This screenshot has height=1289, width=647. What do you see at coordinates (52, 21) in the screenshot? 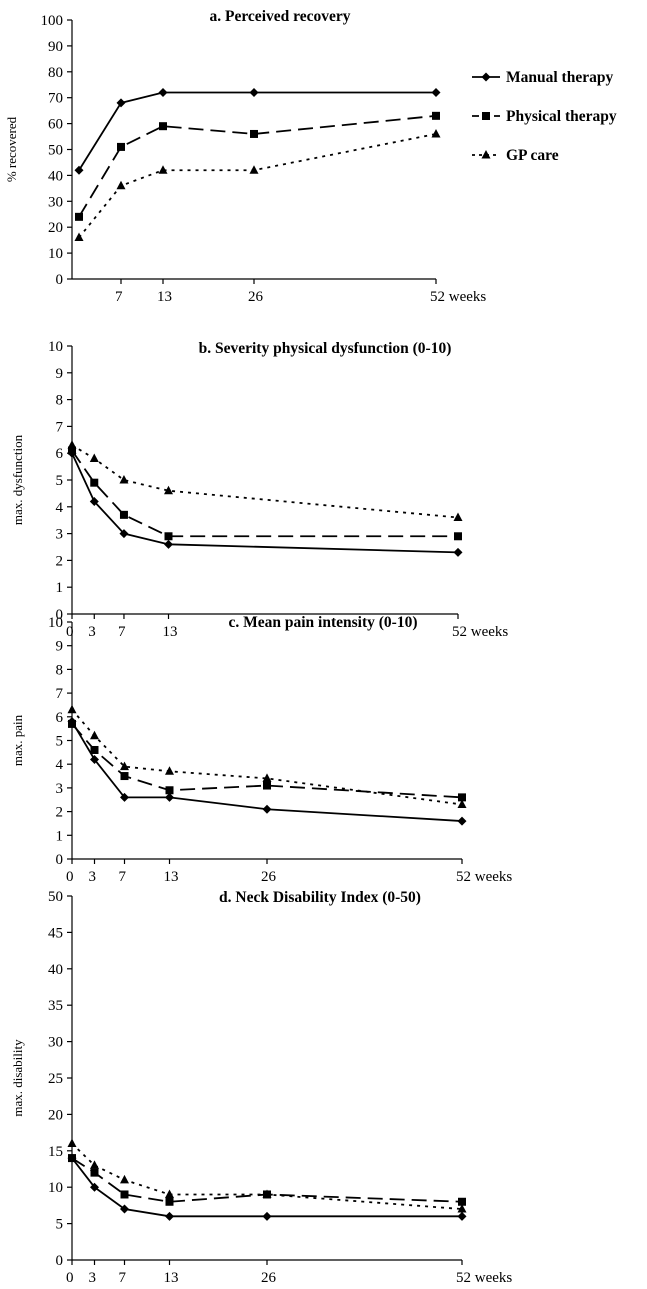
I see `y-tick-label: 100` at bounding box center [52, 21].